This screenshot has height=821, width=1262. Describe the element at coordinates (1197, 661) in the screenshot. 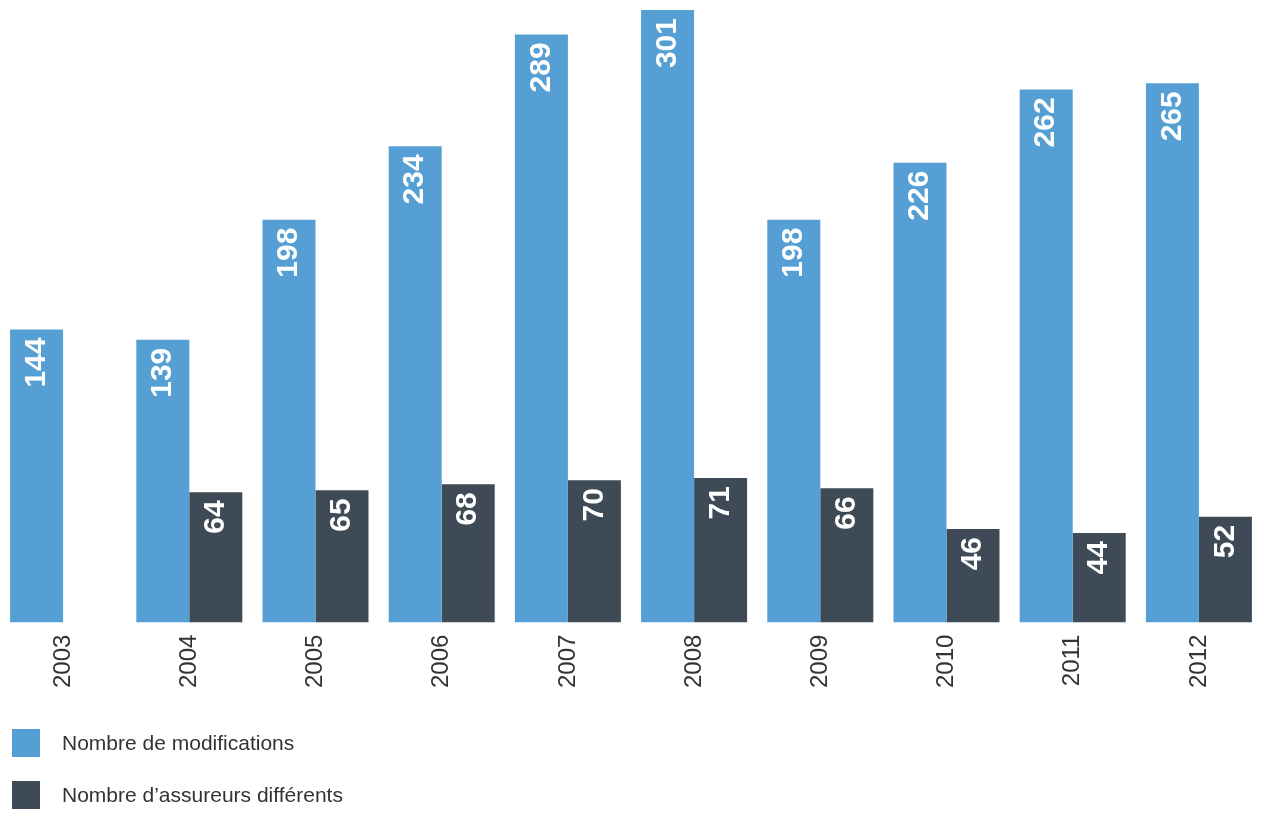

I see `x-tick-label: 2012` at that location.